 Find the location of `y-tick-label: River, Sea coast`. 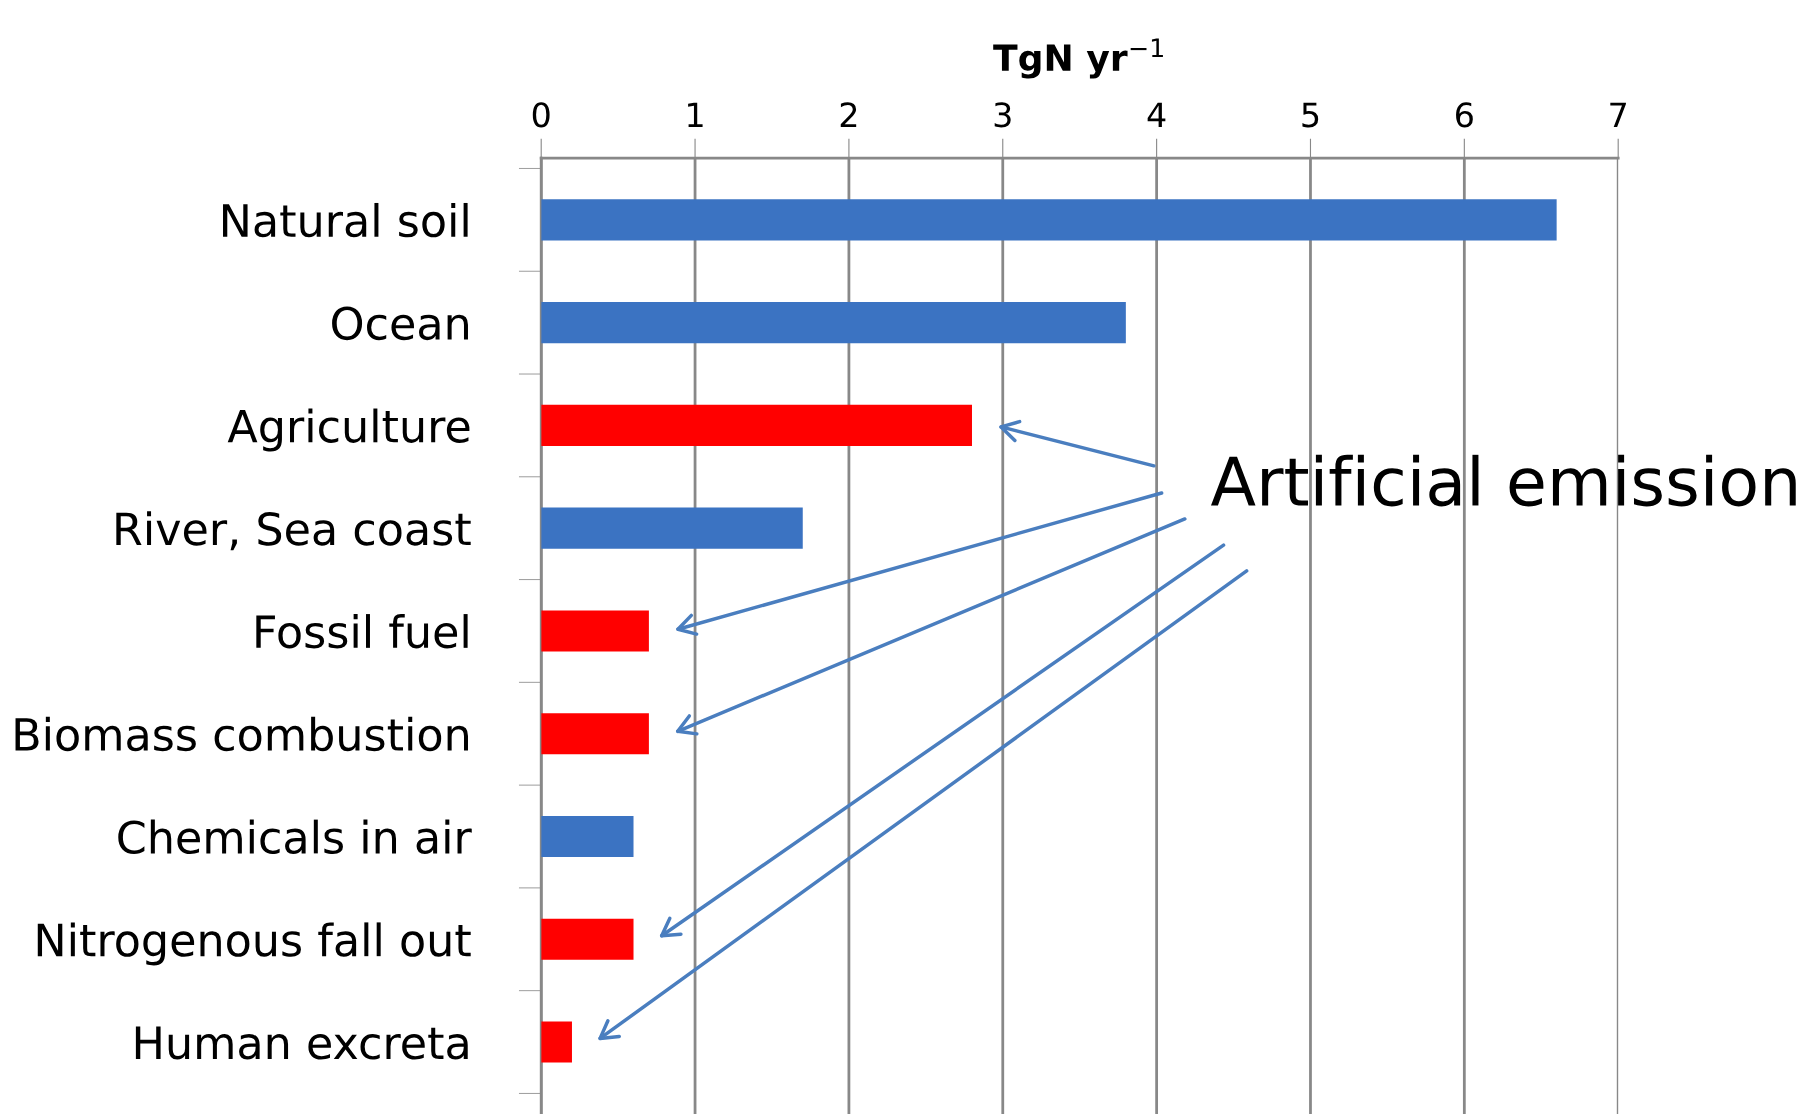

y-tick-label: River, Sea coast is located at coordinates (293, 531).